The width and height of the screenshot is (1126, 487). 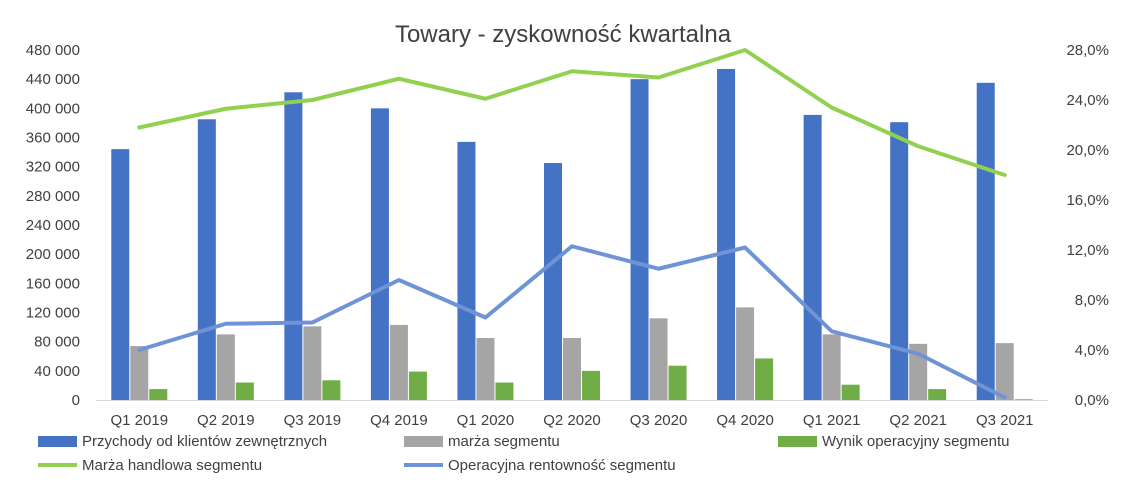 What do you see at coordinates (915, 441) in the screenshot?
I see `legend-label: Wynik operacyjny segmentu` at bounding box center [915, 441].